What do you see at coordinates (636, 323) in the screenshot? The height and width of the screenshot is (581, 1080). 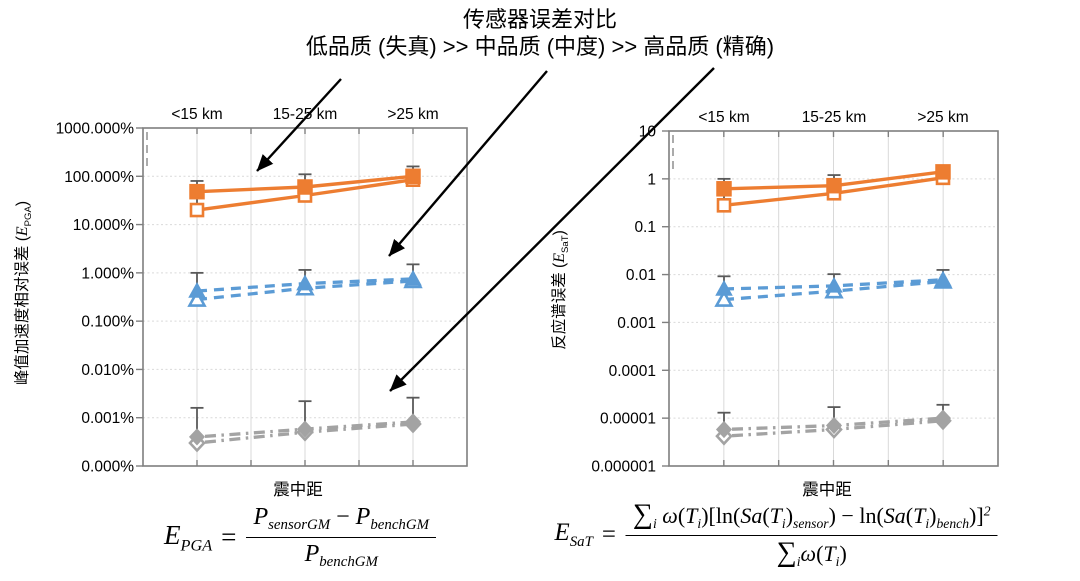 I see `y-tick-label: 0.001` at bounding box center [636, 323].